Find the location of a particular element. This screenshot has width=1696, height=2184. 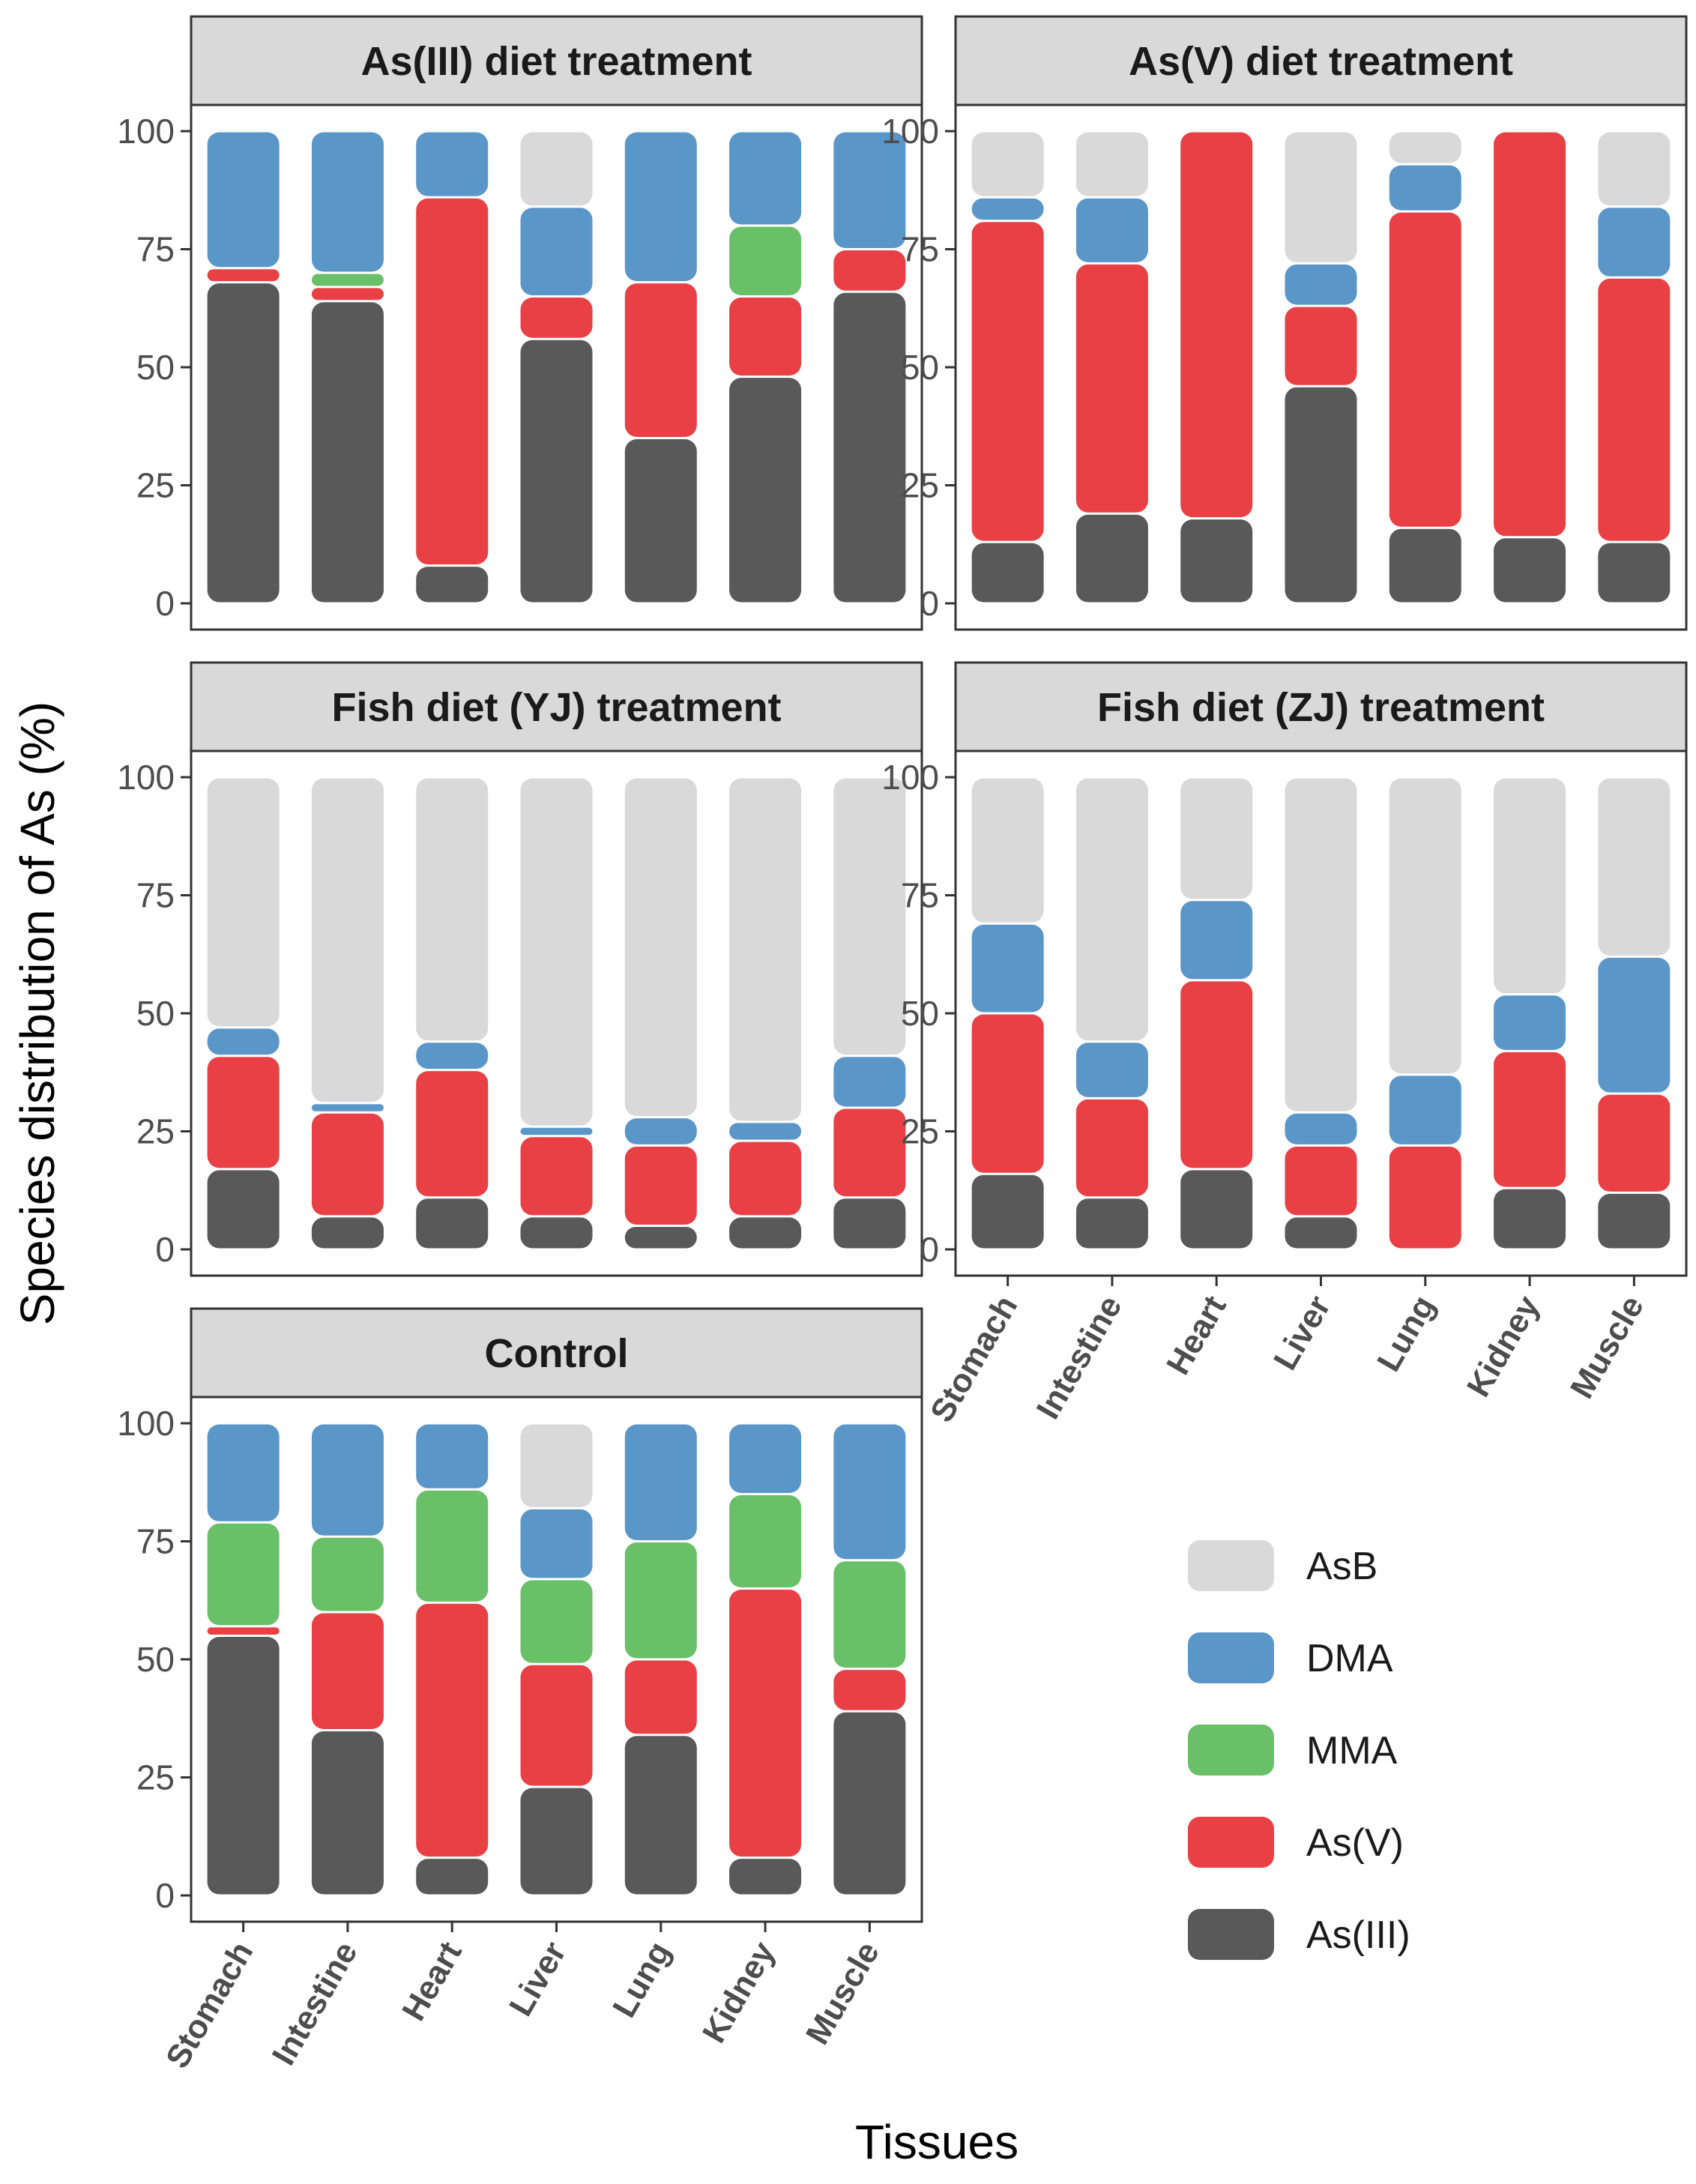

panel-strip is located at coordinates (1321, 60).